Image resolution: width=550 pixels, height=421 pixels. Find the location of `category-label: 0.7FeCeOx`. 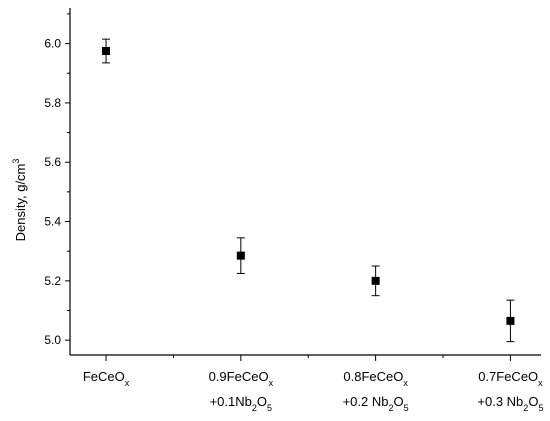

category-label: 0.7FeCeOx is located at coordinates (510, 378).